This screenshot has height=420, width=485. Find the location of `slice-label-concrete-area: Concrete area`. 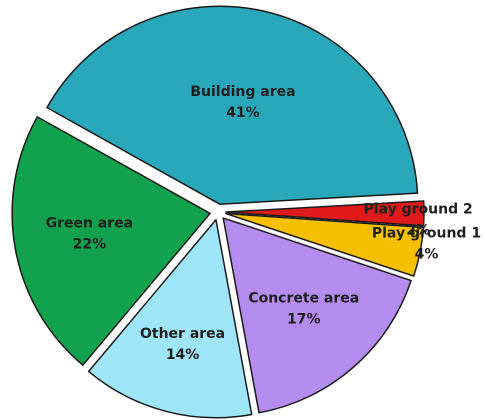

slice-label-concrete-area: Concrete area is located at coordinates (303, 299).